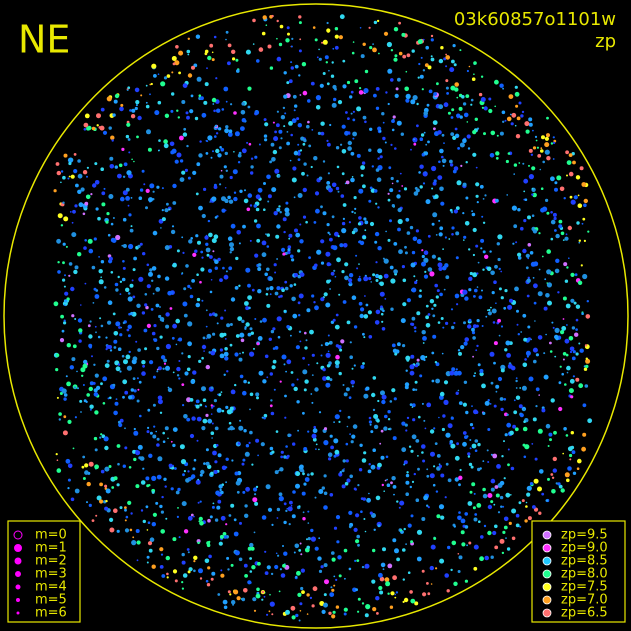 The image size is (631, 631). I want to click on magnitude-label: m=4, so click(51, 587).